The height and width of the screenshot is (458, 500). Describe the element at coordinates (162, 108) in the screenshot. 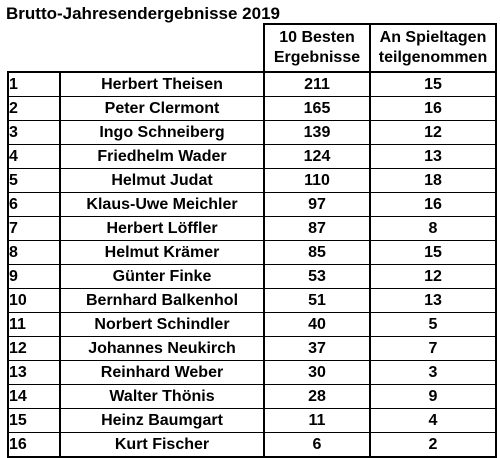

I see `player-name-cell: Peter Clermont` at that location.